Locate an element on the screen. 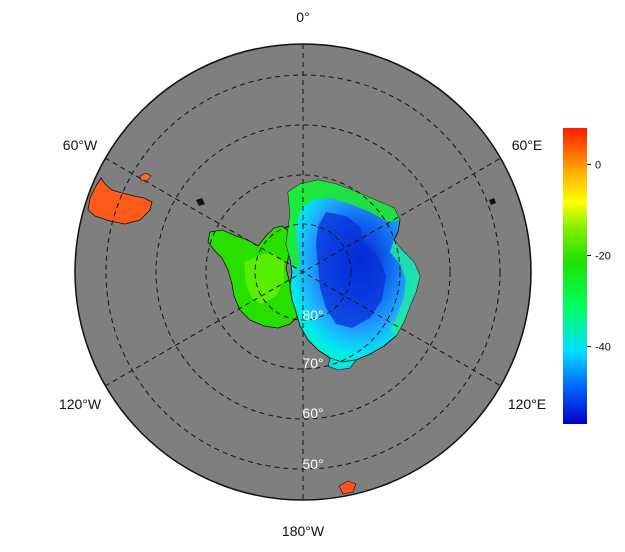 This screenshot has height=552, width=625. lat-label-70: 70° is located at coordinates (312, 363).